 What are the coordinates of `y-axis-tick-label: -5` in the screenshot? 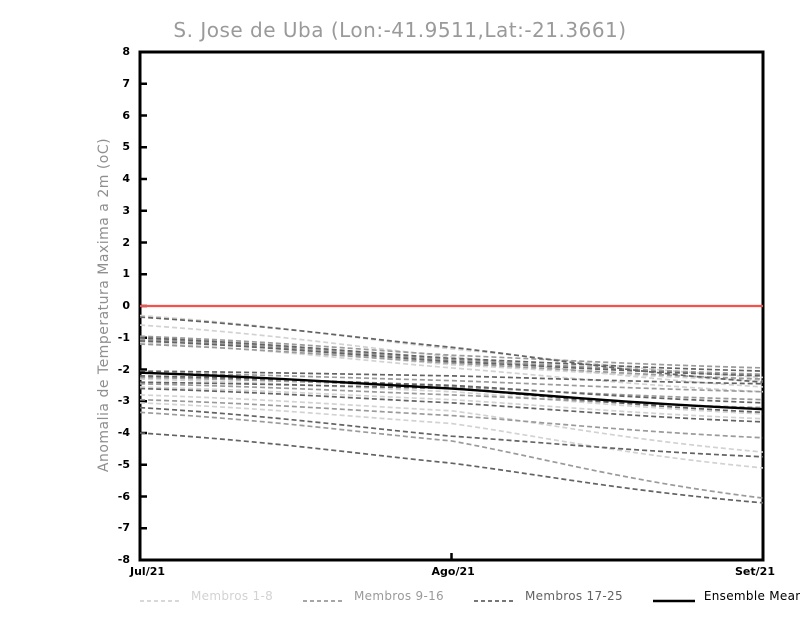 It's located at (123, 464).